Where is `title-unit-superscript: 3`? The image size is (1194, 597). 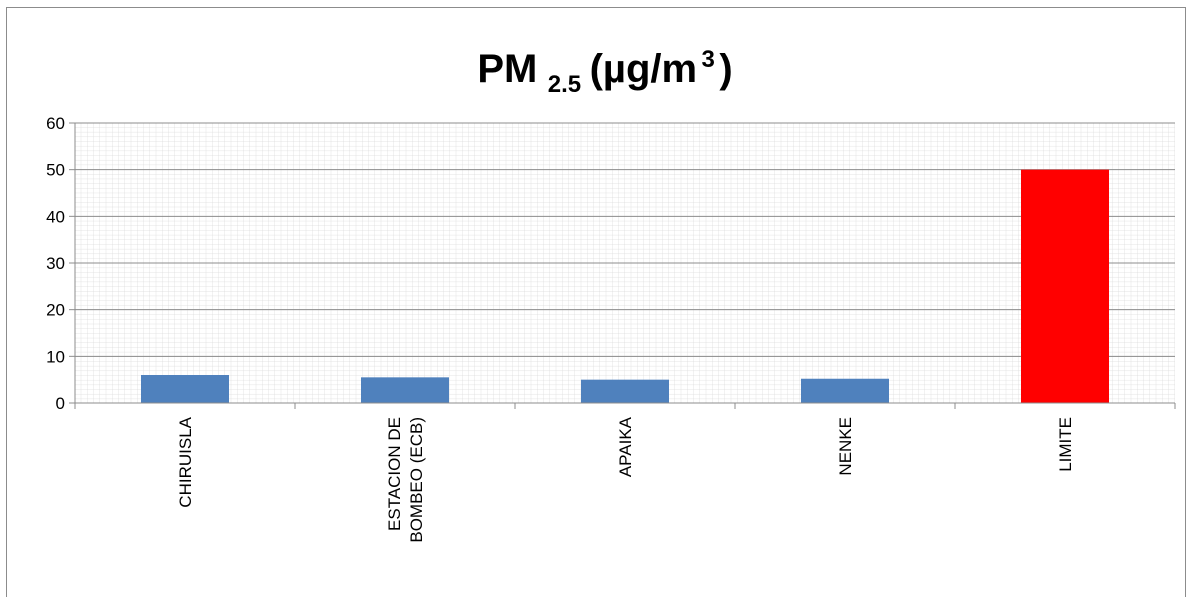
title-unit-superscript: 3 is located at coordinates (708, 59).